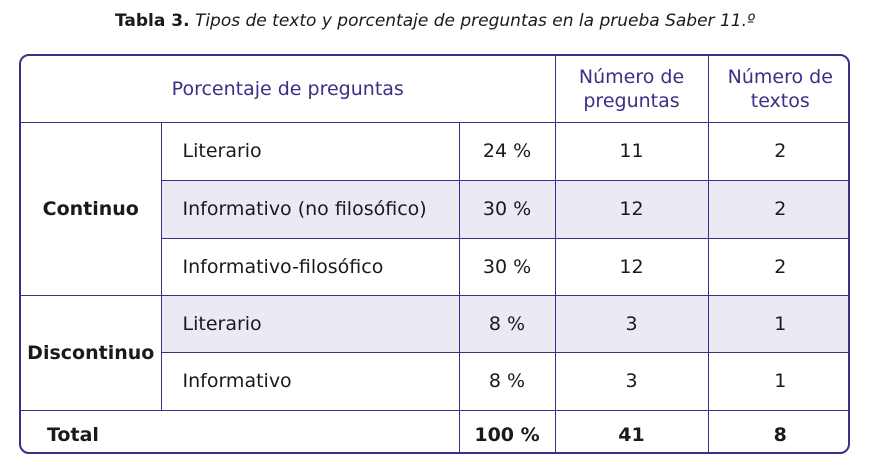 This screenshot has width=870, height=469. Describe the element at coordinates (631, 89) in the screenshot. I see `header-number-questions: Número de preguntas` at that location.